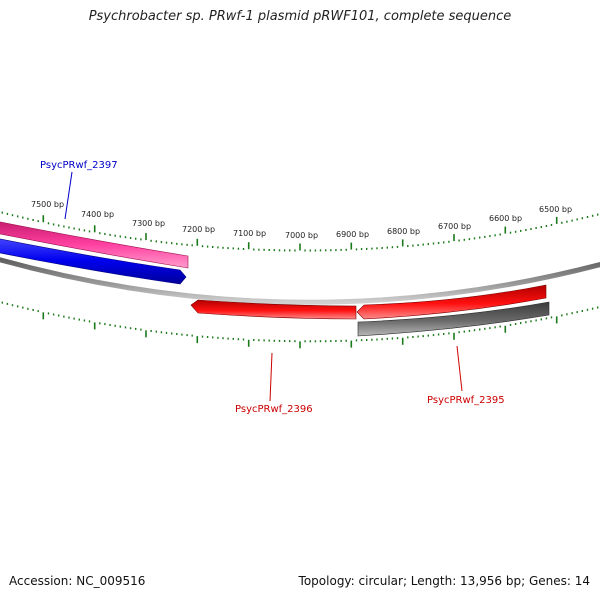 The height and width of the screenshot is (600, 600). Describe the element at coordinates (148, 223) in the screenshot. I see `scale-label-7300: 7300 bp` at that location.